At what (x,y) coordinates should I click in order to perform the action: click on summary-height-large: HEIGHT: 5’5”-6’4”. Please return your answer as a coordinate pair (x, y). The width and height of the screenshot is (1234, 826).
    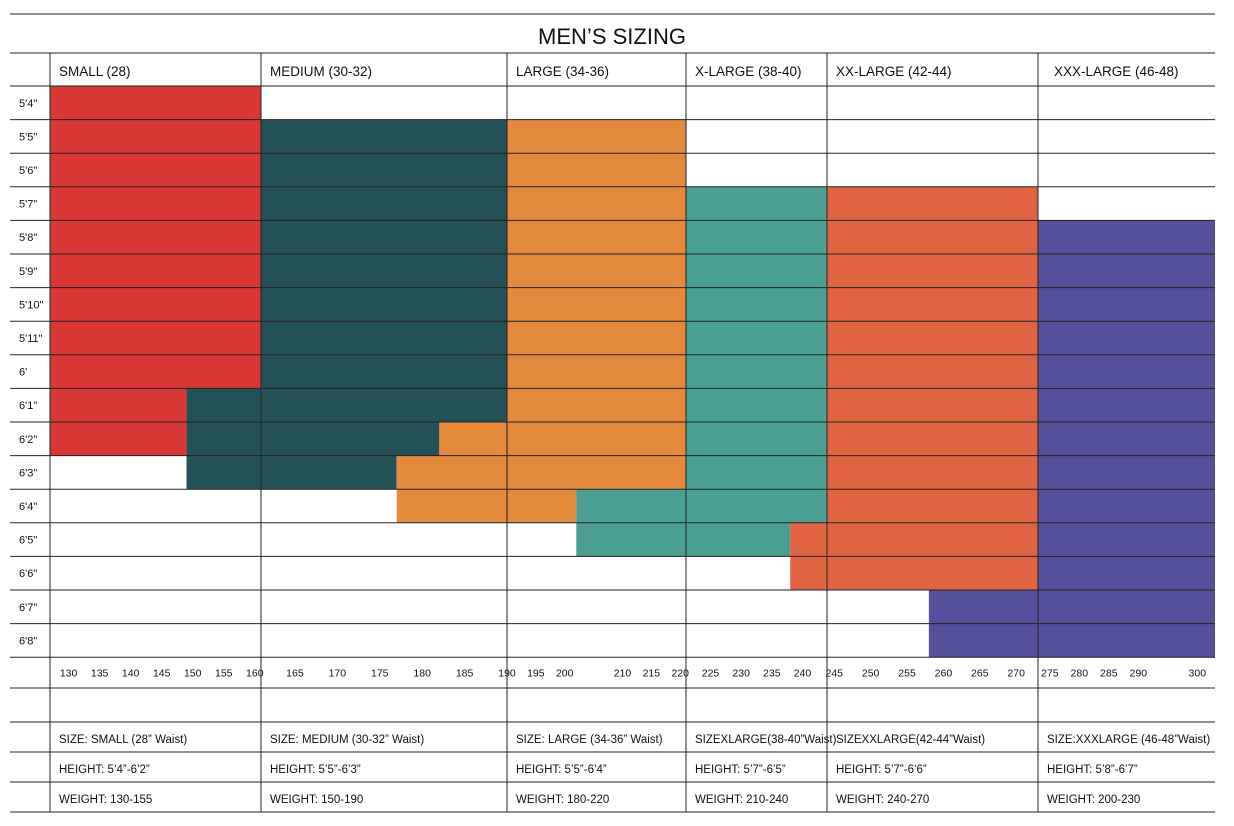
    Looking at the image, I should click on (561, 770).